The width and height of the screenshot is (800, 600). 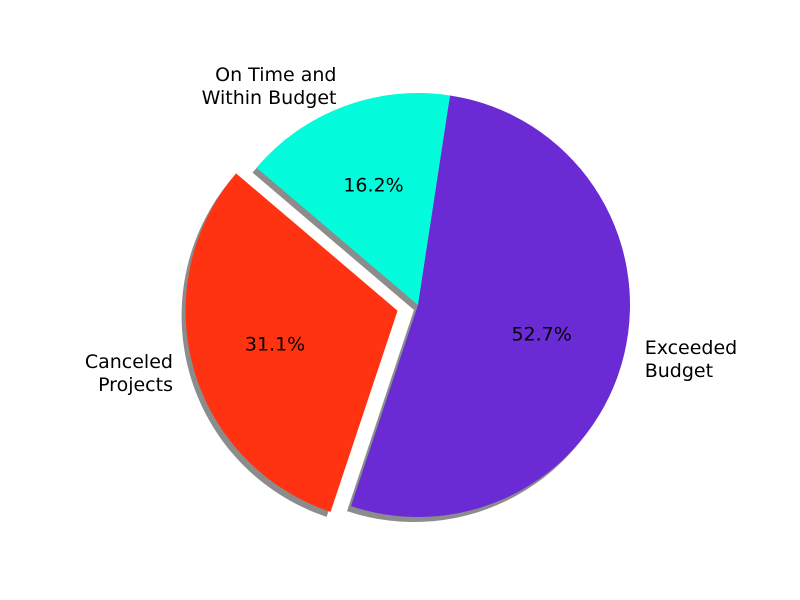 I want to click on category-label-line: Exceeded, so click(x=691, y=348).